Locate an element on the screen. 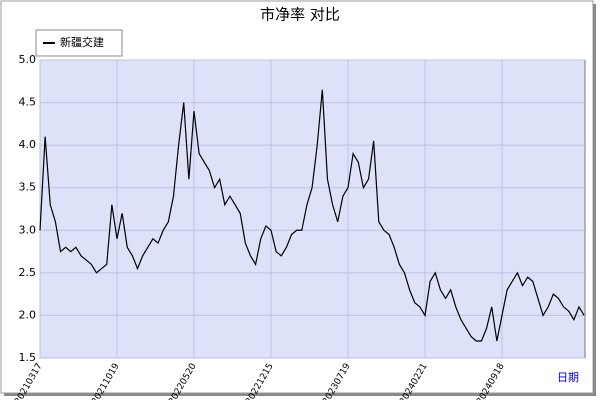 This screenshot has width=600, height=404. y-tick-label: 4.5 is located at coordinates (28, 102).